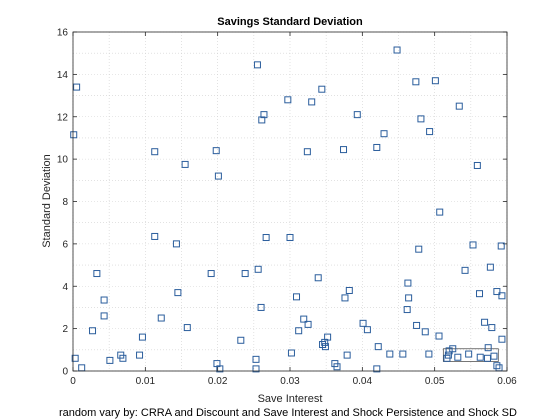  I want to click on x-tick-label: 0.01, so click(146, 381).